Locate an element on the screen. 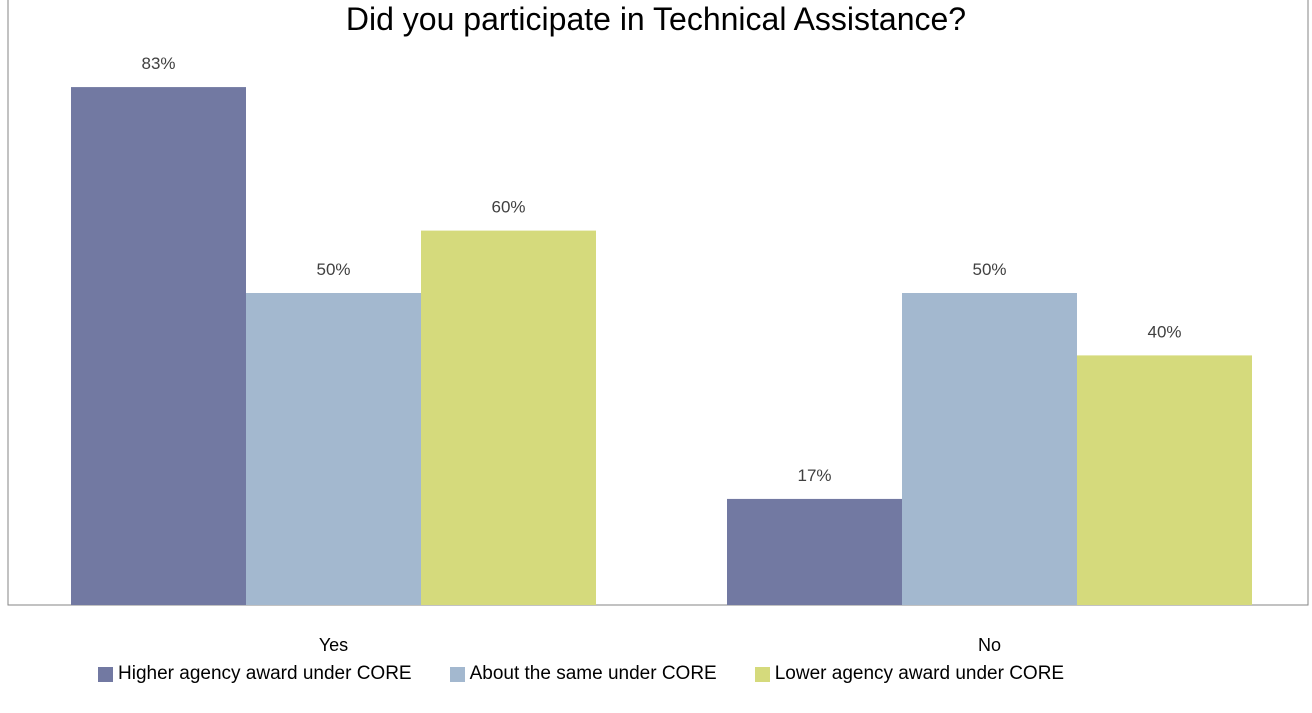  legend-item-3: Lower agency award under CORE is located at coordinates (909, 674).